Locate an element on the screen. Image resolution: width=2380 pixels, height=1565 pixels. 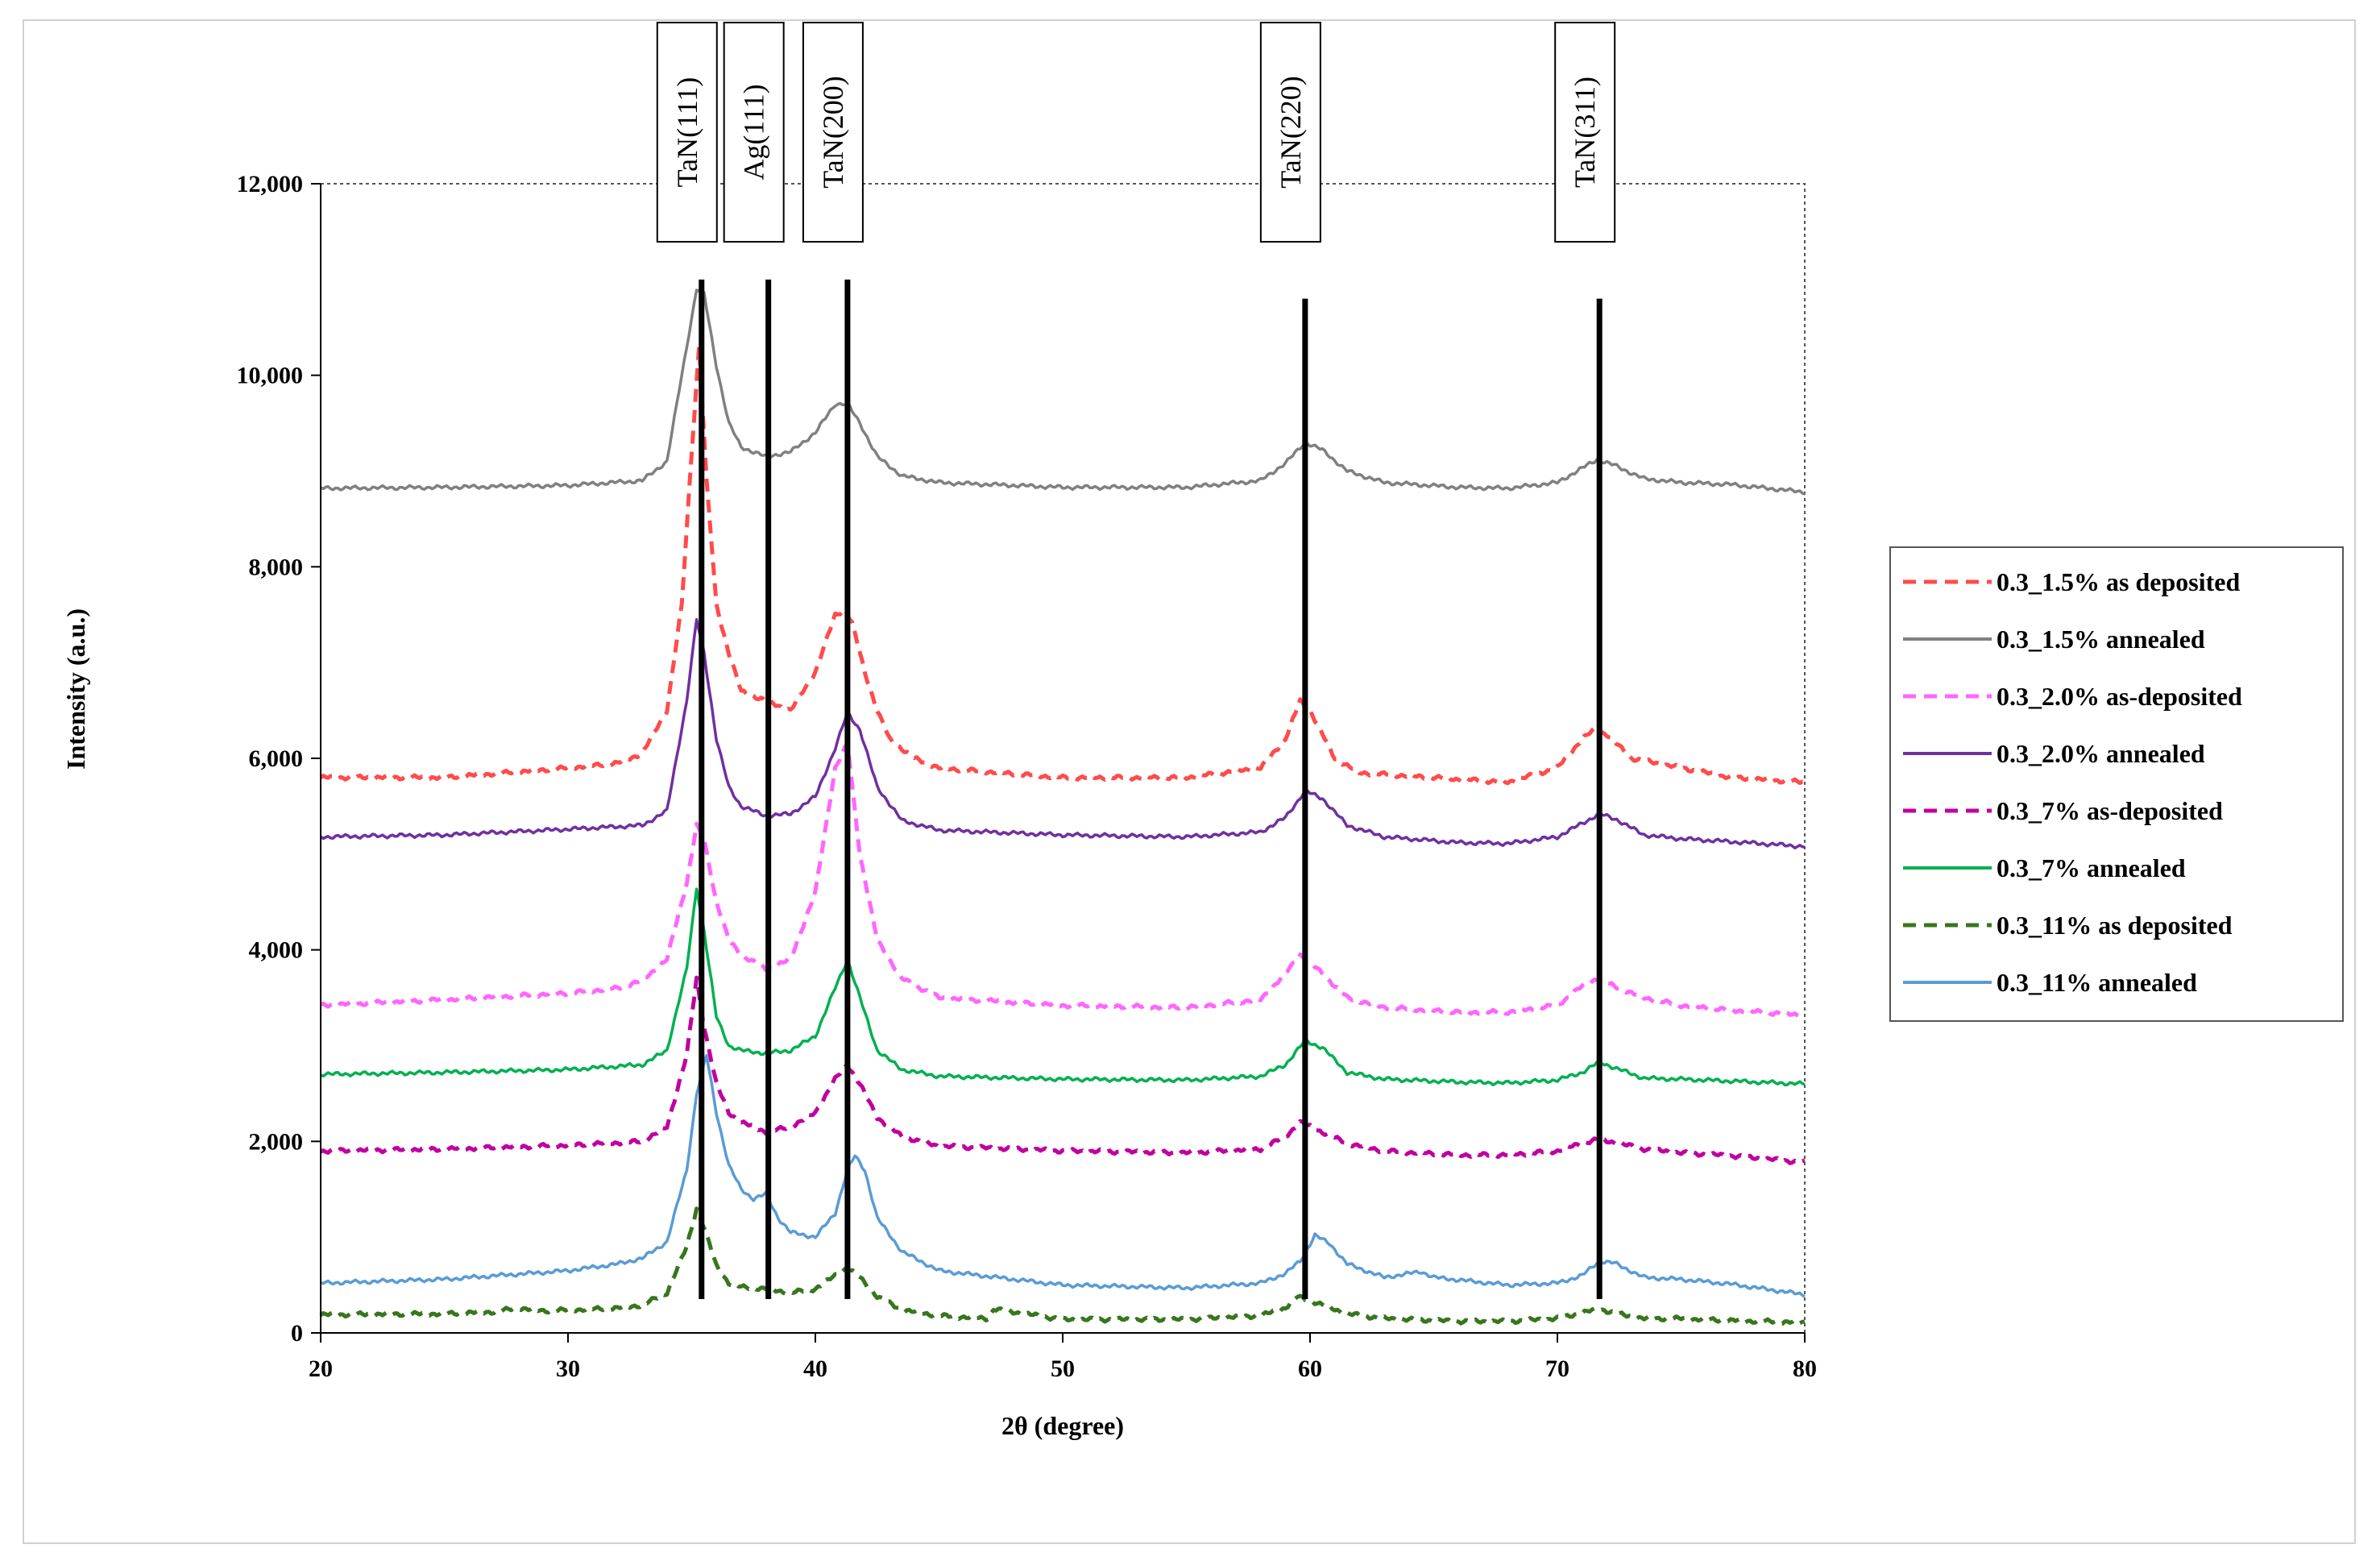
reference-label: TaN(220) is located at coordinates (1291, 132).